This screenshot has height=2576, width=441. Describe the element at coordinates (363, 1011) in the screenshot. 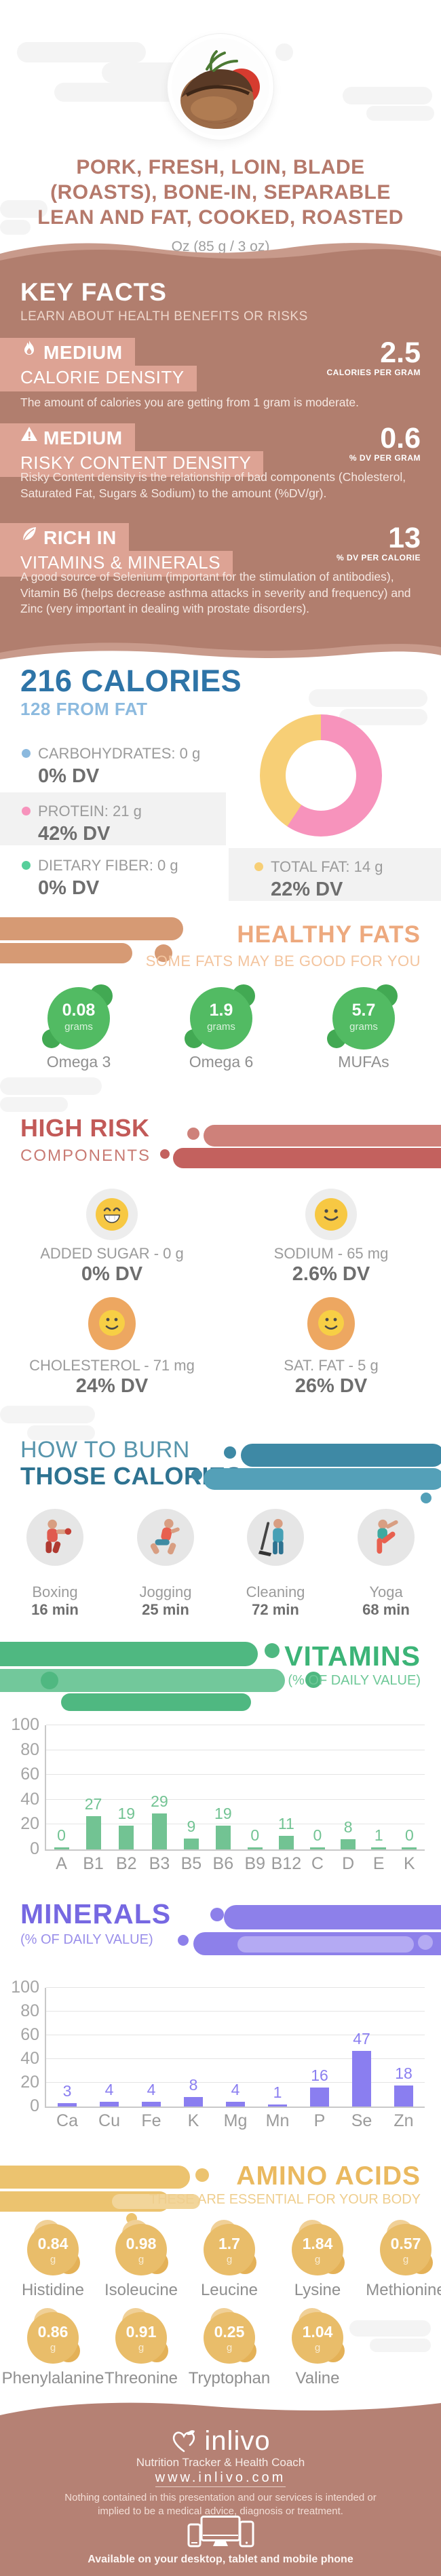

I see `mufas-value: 5.7` at that location.